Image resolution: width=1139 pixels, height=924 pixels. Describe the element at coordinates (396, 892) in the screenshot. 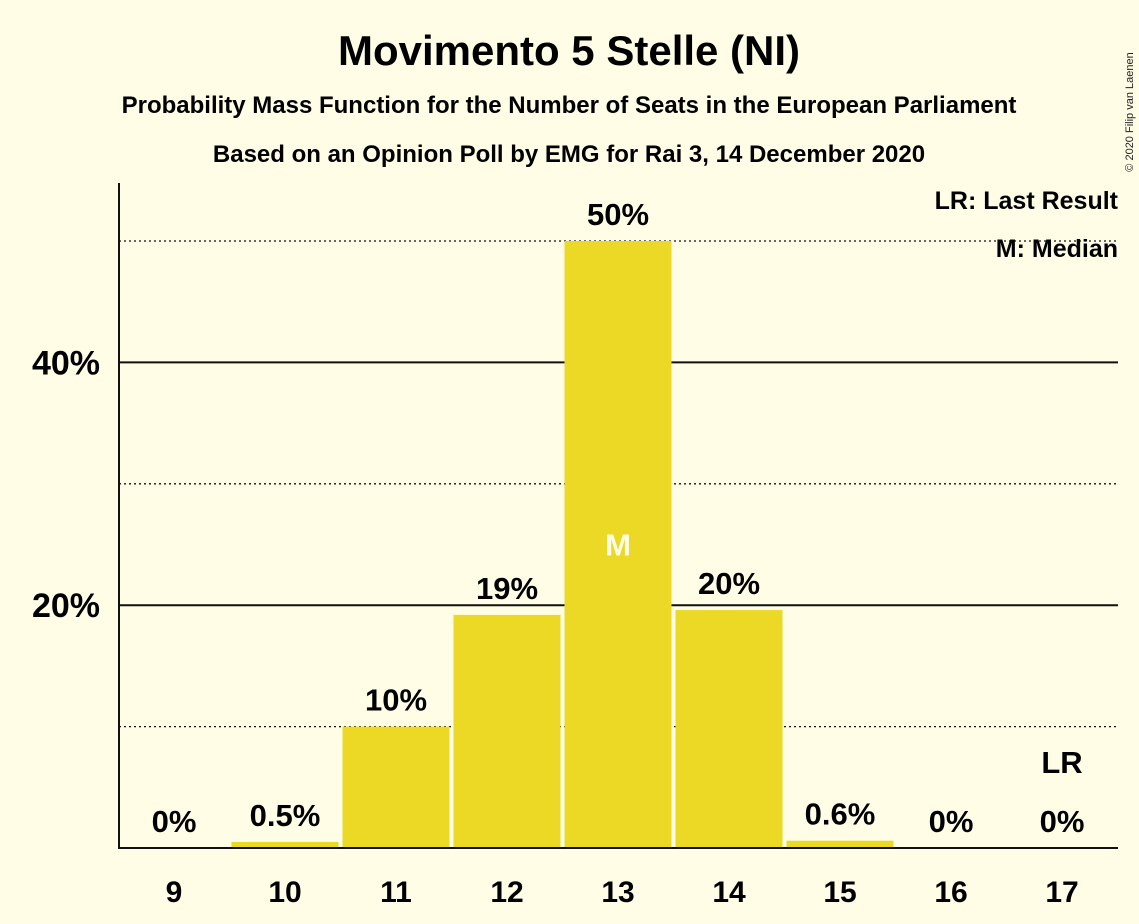

I see `x-tick-label: 11` at that location.